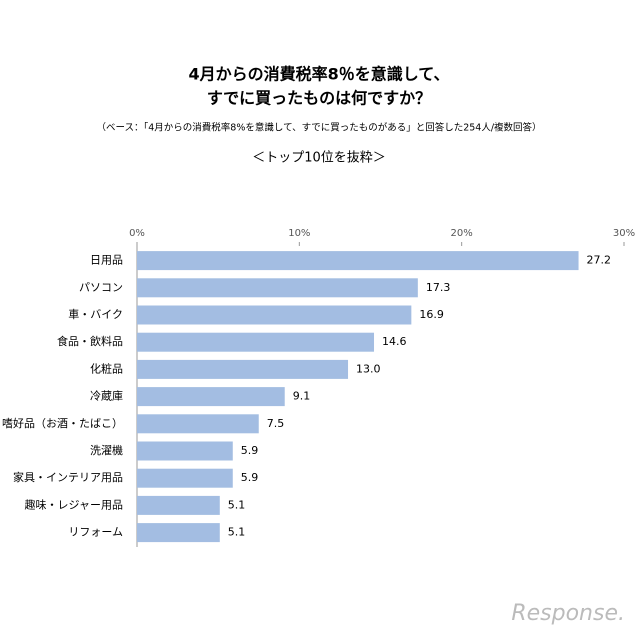  What do you see at coordinates (438, 287) in the screenshot?
I see `value-label: 17.3` at bounding box center [438, 287].